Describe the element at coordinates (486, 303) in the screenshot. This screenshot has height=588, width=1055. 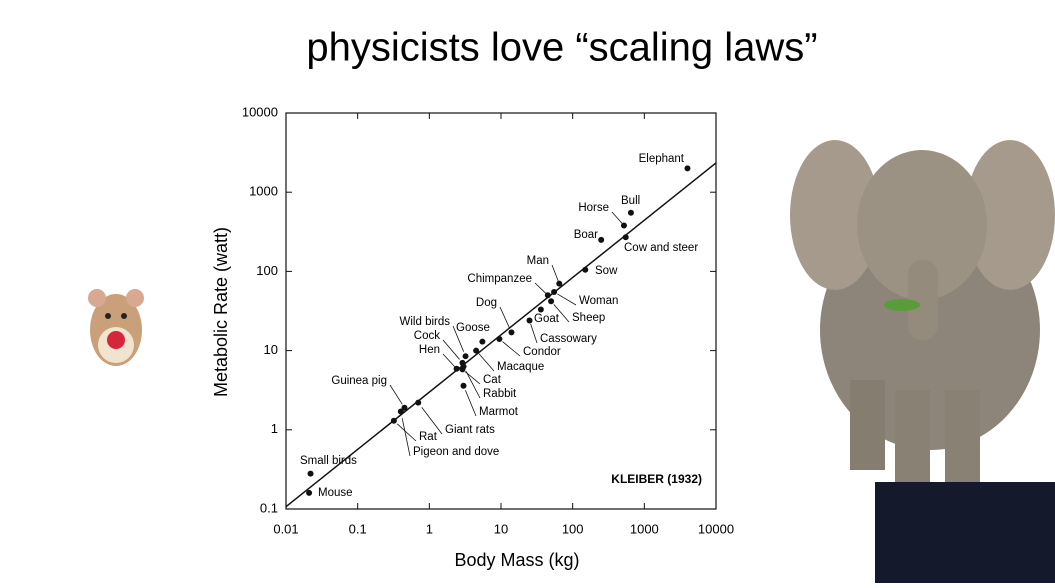
I see `point-label: Dog` at that location.